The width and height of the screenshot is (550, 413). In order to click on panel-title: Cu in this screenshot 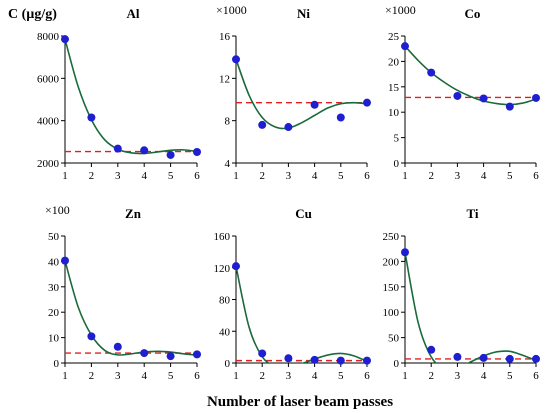, I will do `click(303, 213)`.